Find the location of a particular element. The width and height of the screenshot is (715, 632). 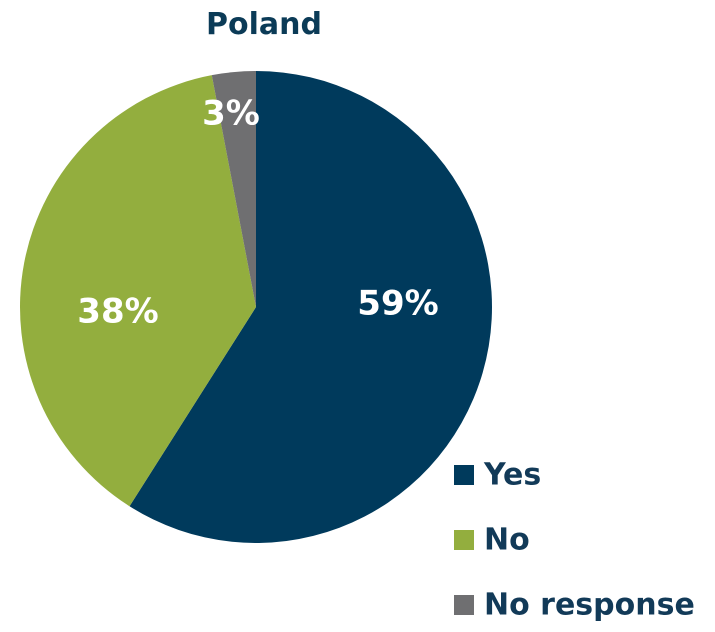

legend-swatch-yes is located at coordinates (464, 475).